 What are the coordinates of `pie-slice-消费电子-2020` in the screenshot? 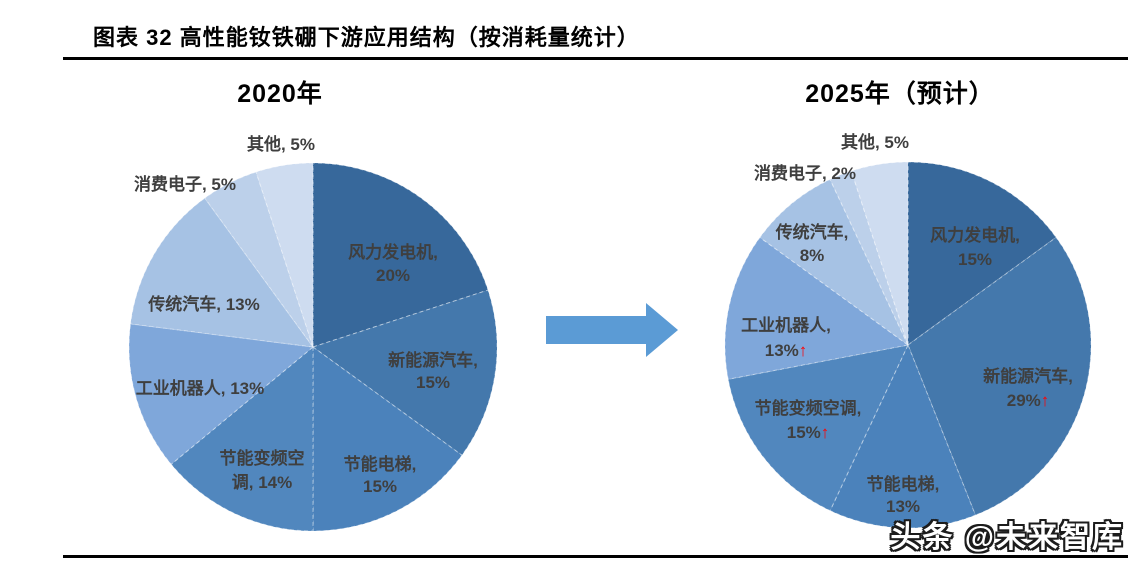 It's located at (259, 259).